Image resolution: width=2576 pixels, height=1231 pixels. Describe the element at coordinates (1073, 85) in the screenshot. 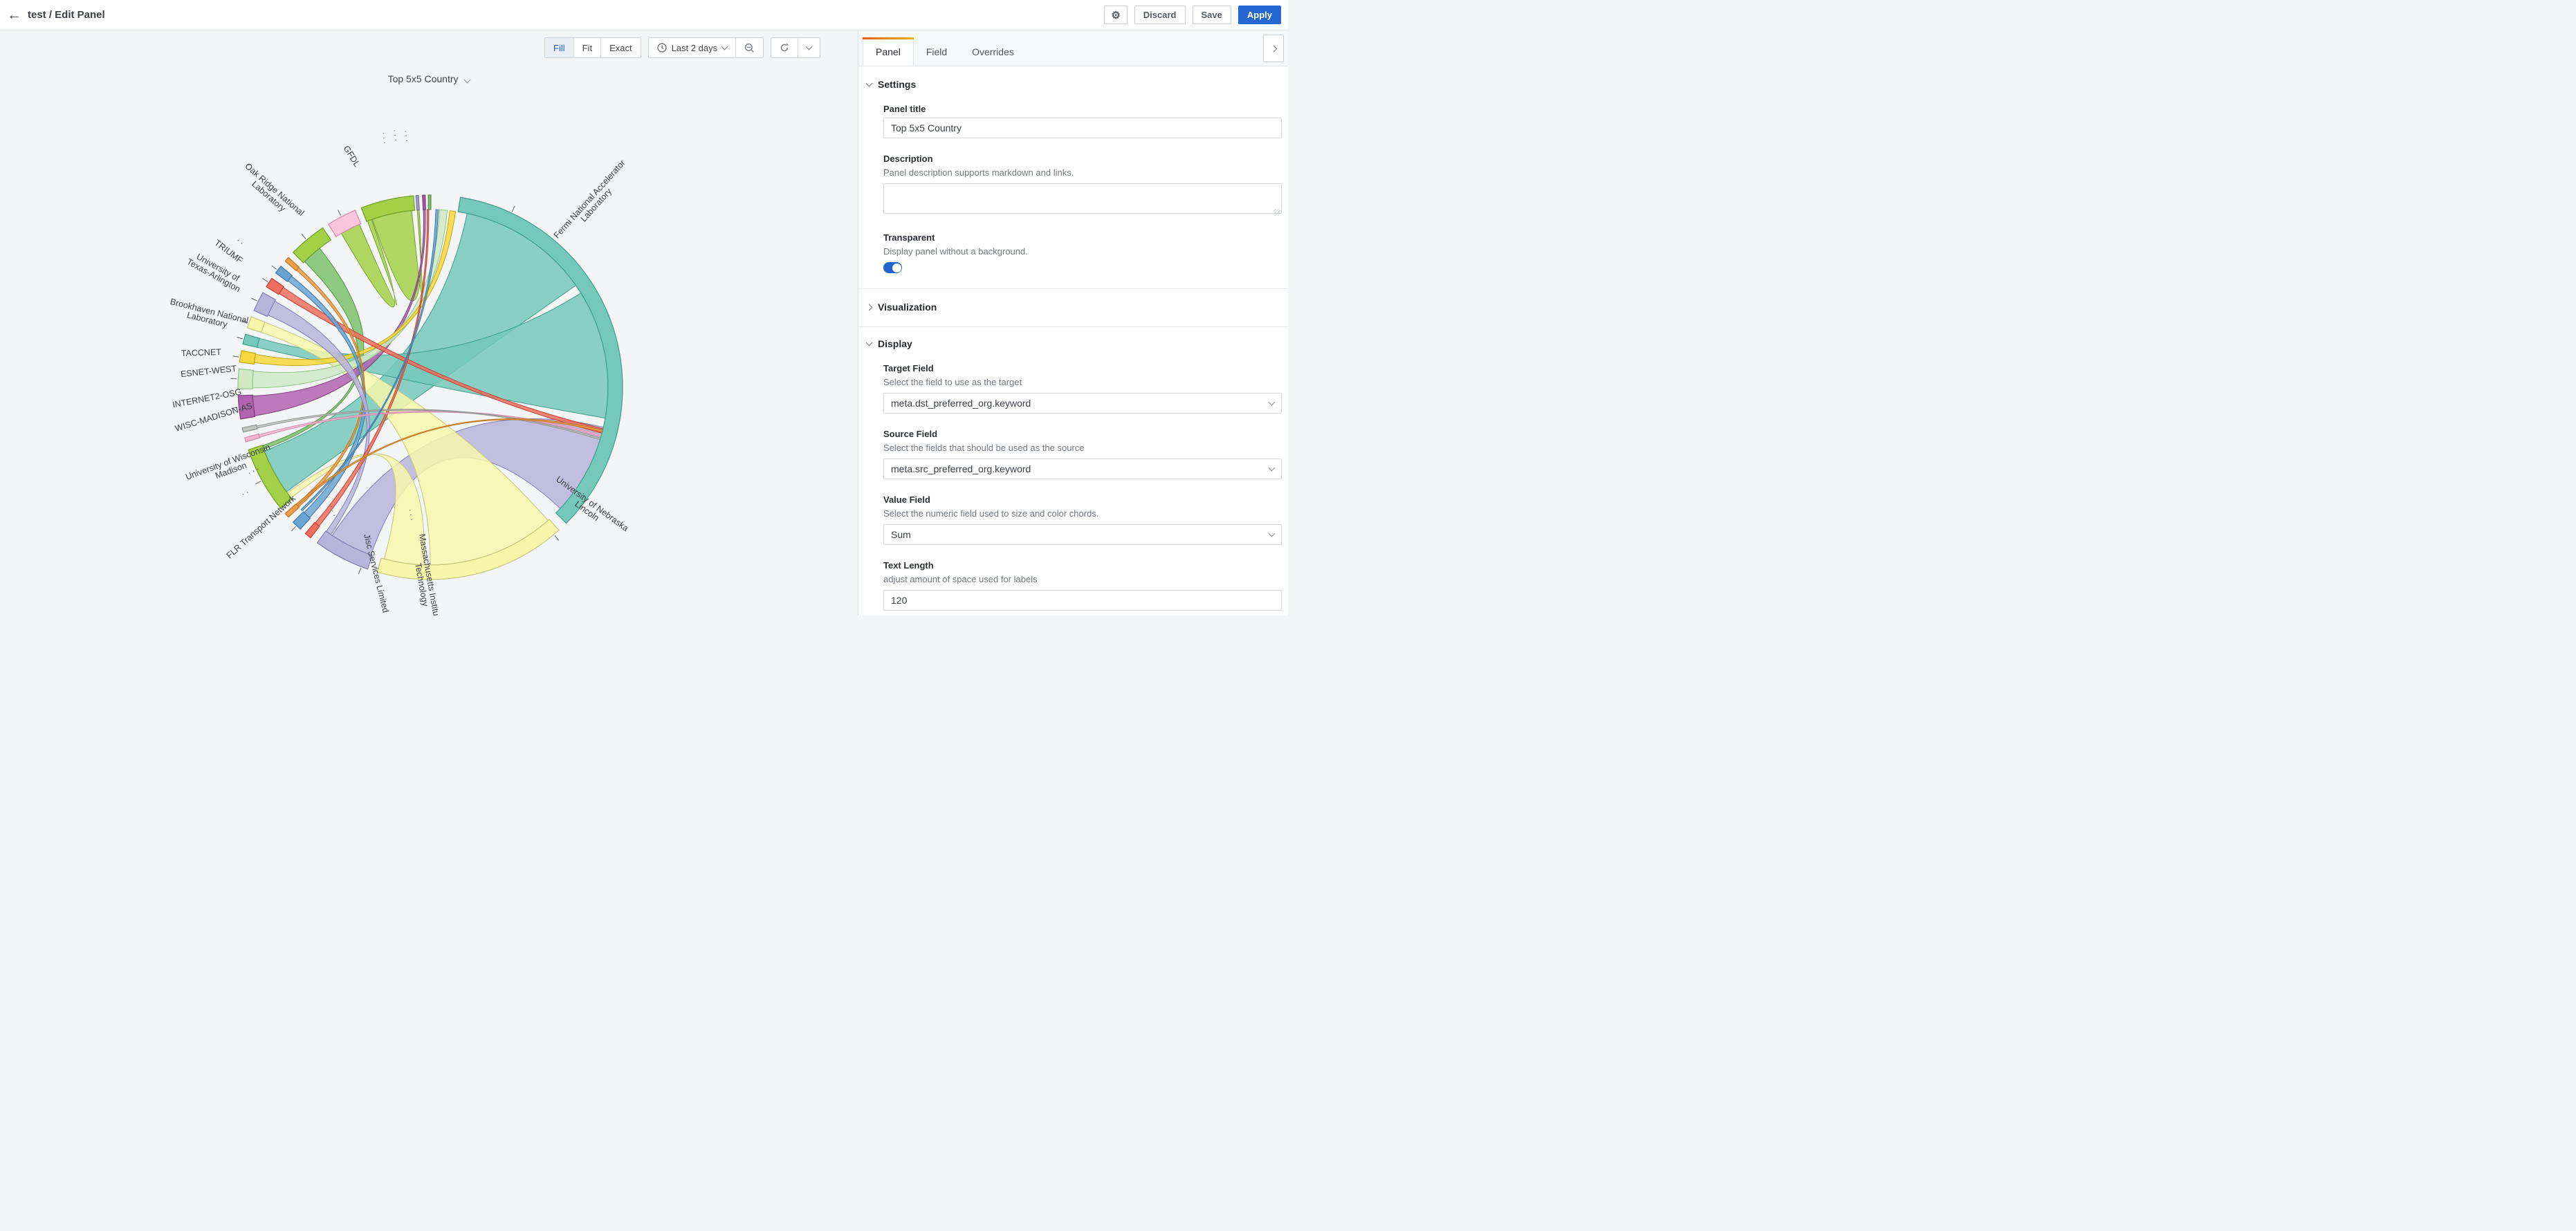

I see `section-settings: Settings` at that location.